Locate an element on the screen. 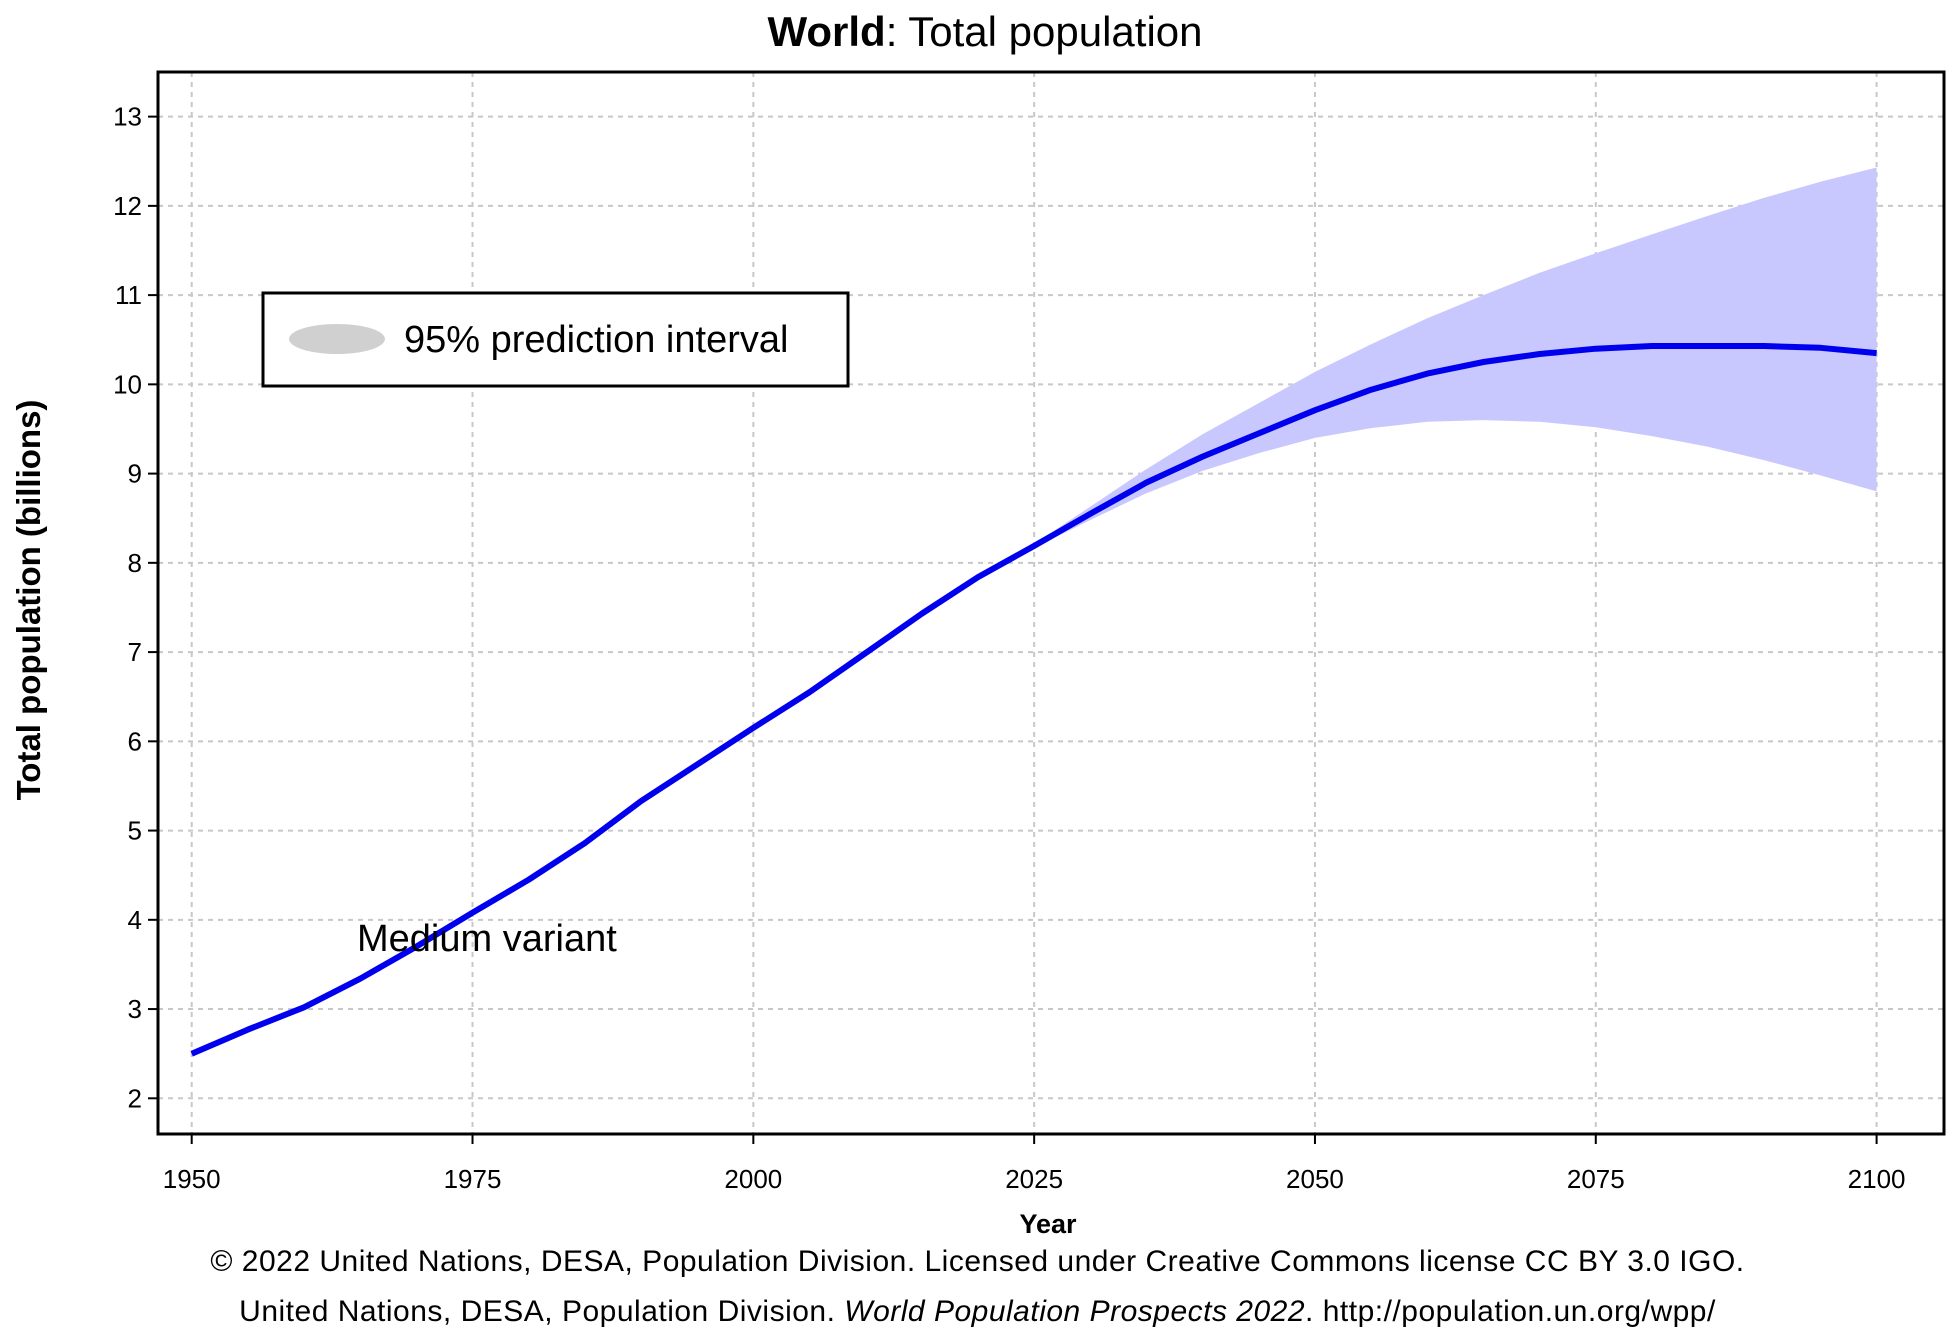 This screenshot has width=1955, height=1342. y-tick-label: 3 is located at coordinates (135, 1009).